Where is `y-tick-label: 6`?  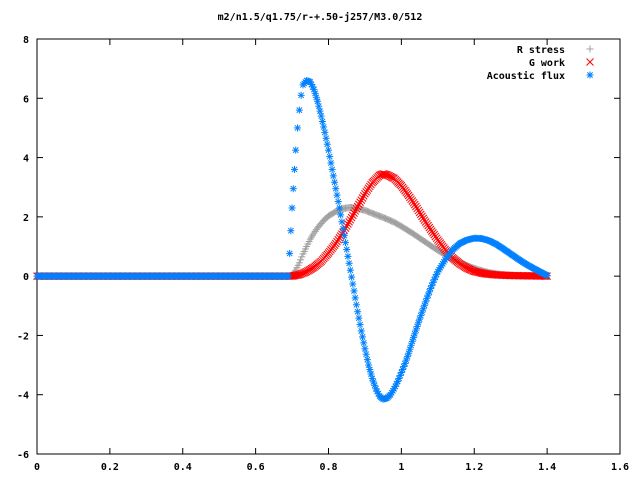
y-tick-label: 6 is located at coordinates (26, 99).